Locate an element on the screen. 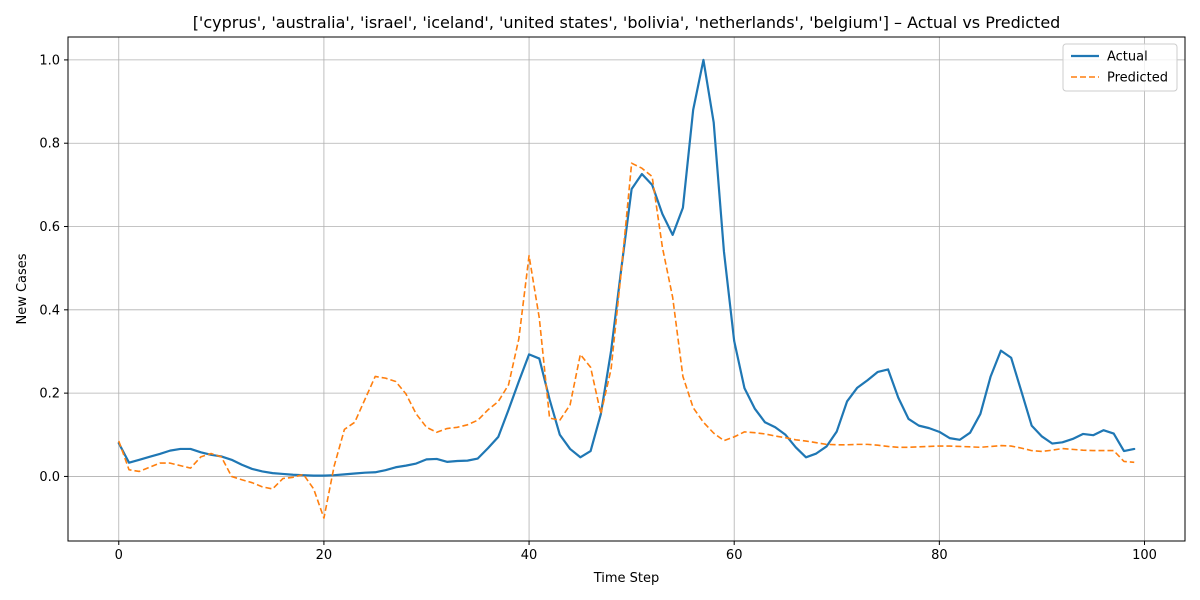  x-axis-label: Time Step is located at coordinates (626, 578).